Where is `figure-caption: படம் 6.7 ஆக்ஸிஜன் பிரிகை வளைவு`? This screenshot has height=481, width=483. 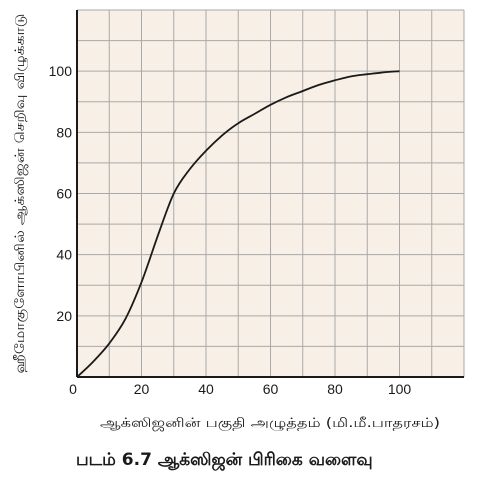
figure-caption: படம் 6.7 ஆக்ஸிஜன் பிரிகை வளைவு is located at coordinates (224, 460).